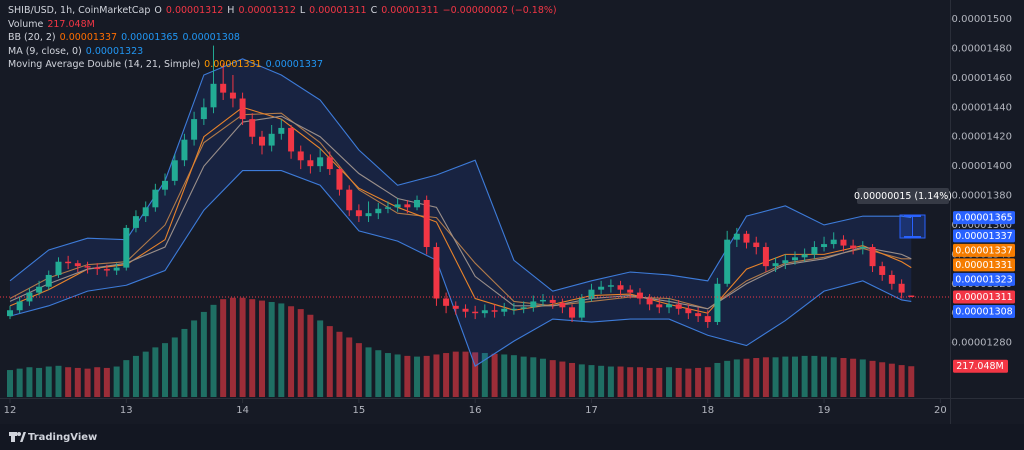  Describe the element at coordinates (707, 410) in the screenshot. I see `x-tick-label: 18` at that location.